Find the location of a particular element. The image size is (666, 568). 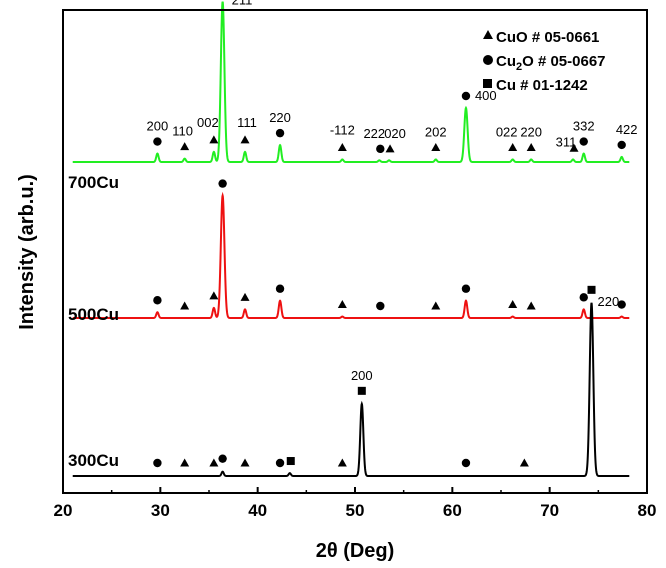

peak-label-700cu: -112 is located at coordinates (342, 129).